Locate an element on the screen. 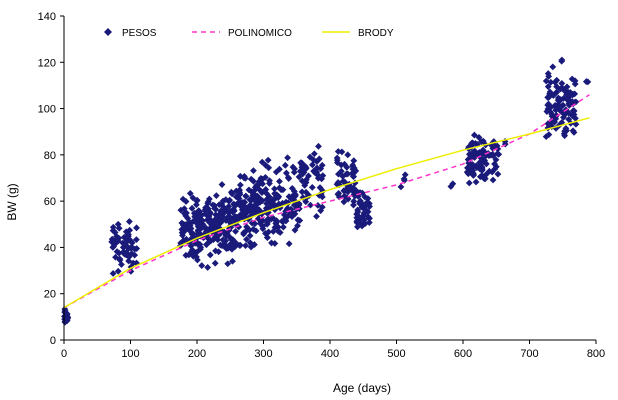  legend-marker-pesos is located at coordinates (108, 32).